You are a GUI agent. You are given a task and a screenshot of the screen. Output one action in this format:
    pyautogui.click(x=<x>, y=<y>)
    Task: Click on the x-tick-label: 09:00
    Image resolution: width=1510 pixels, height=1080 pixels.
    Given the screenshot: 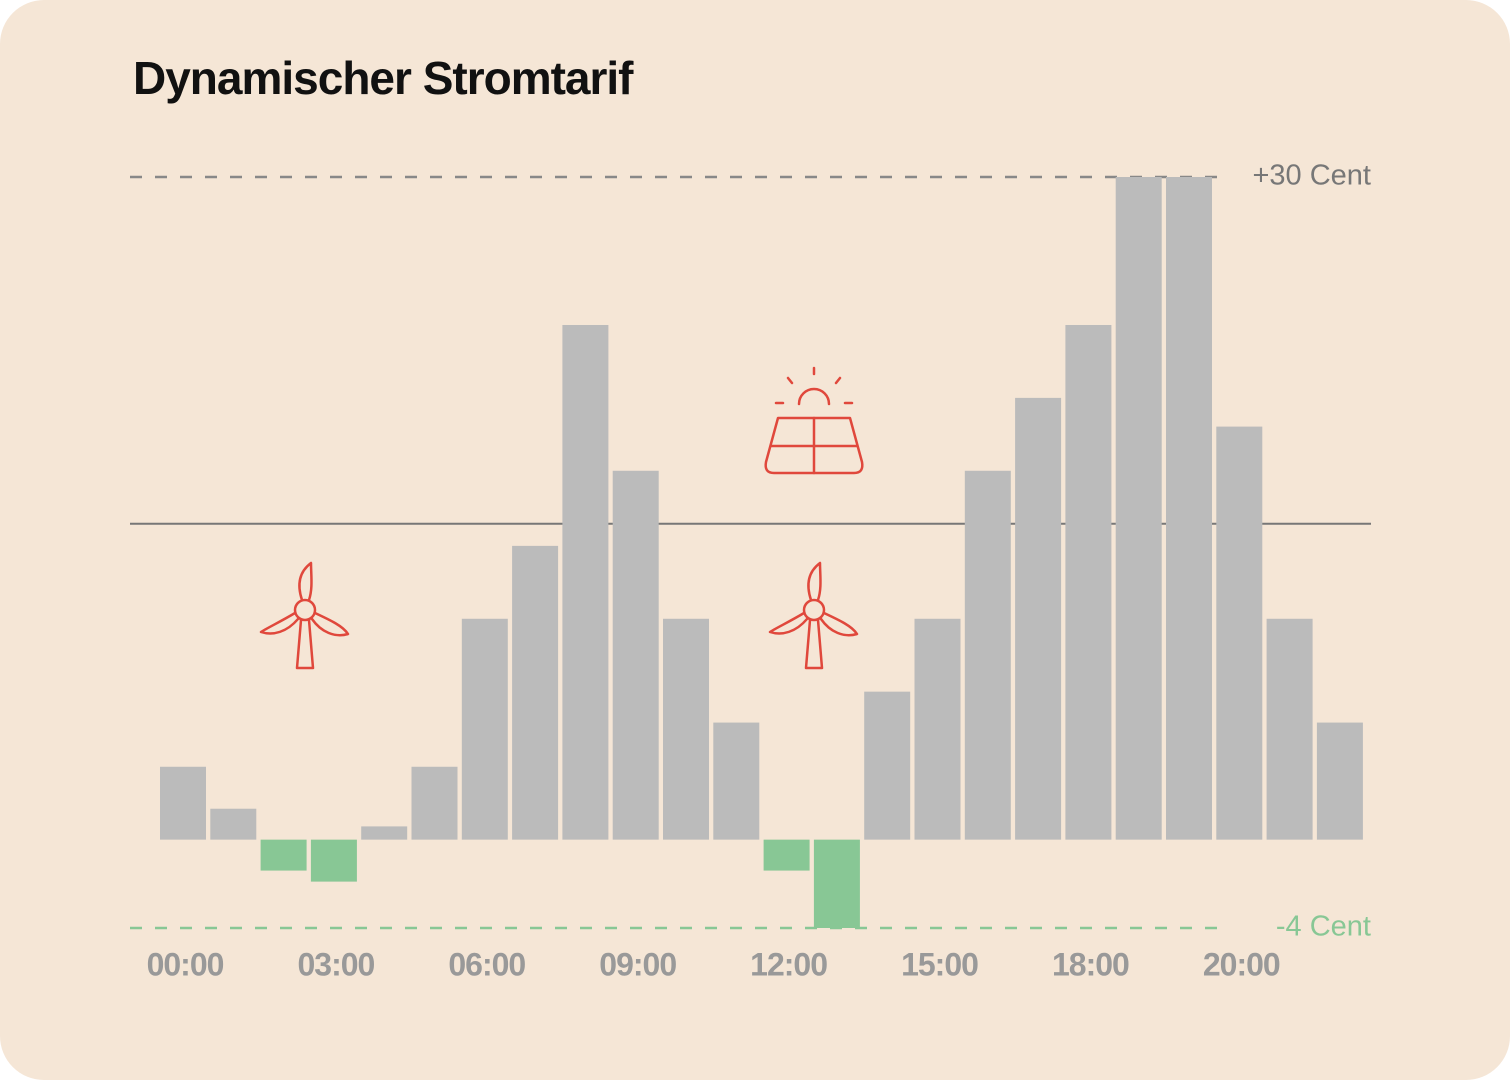 What is the action you would take?
    pyautogui.click(x=637, y=964)
    